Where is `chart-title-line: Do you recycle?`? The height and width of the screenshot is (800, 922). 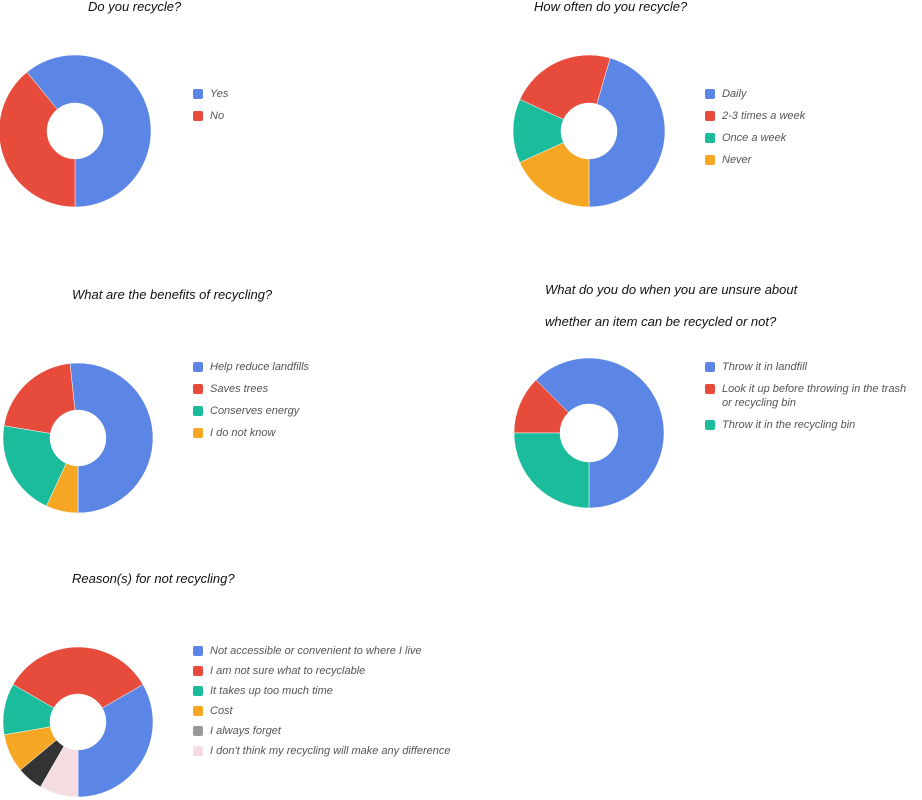 chart-title-line: Do you recycle? is located at coordinates (135, 7).